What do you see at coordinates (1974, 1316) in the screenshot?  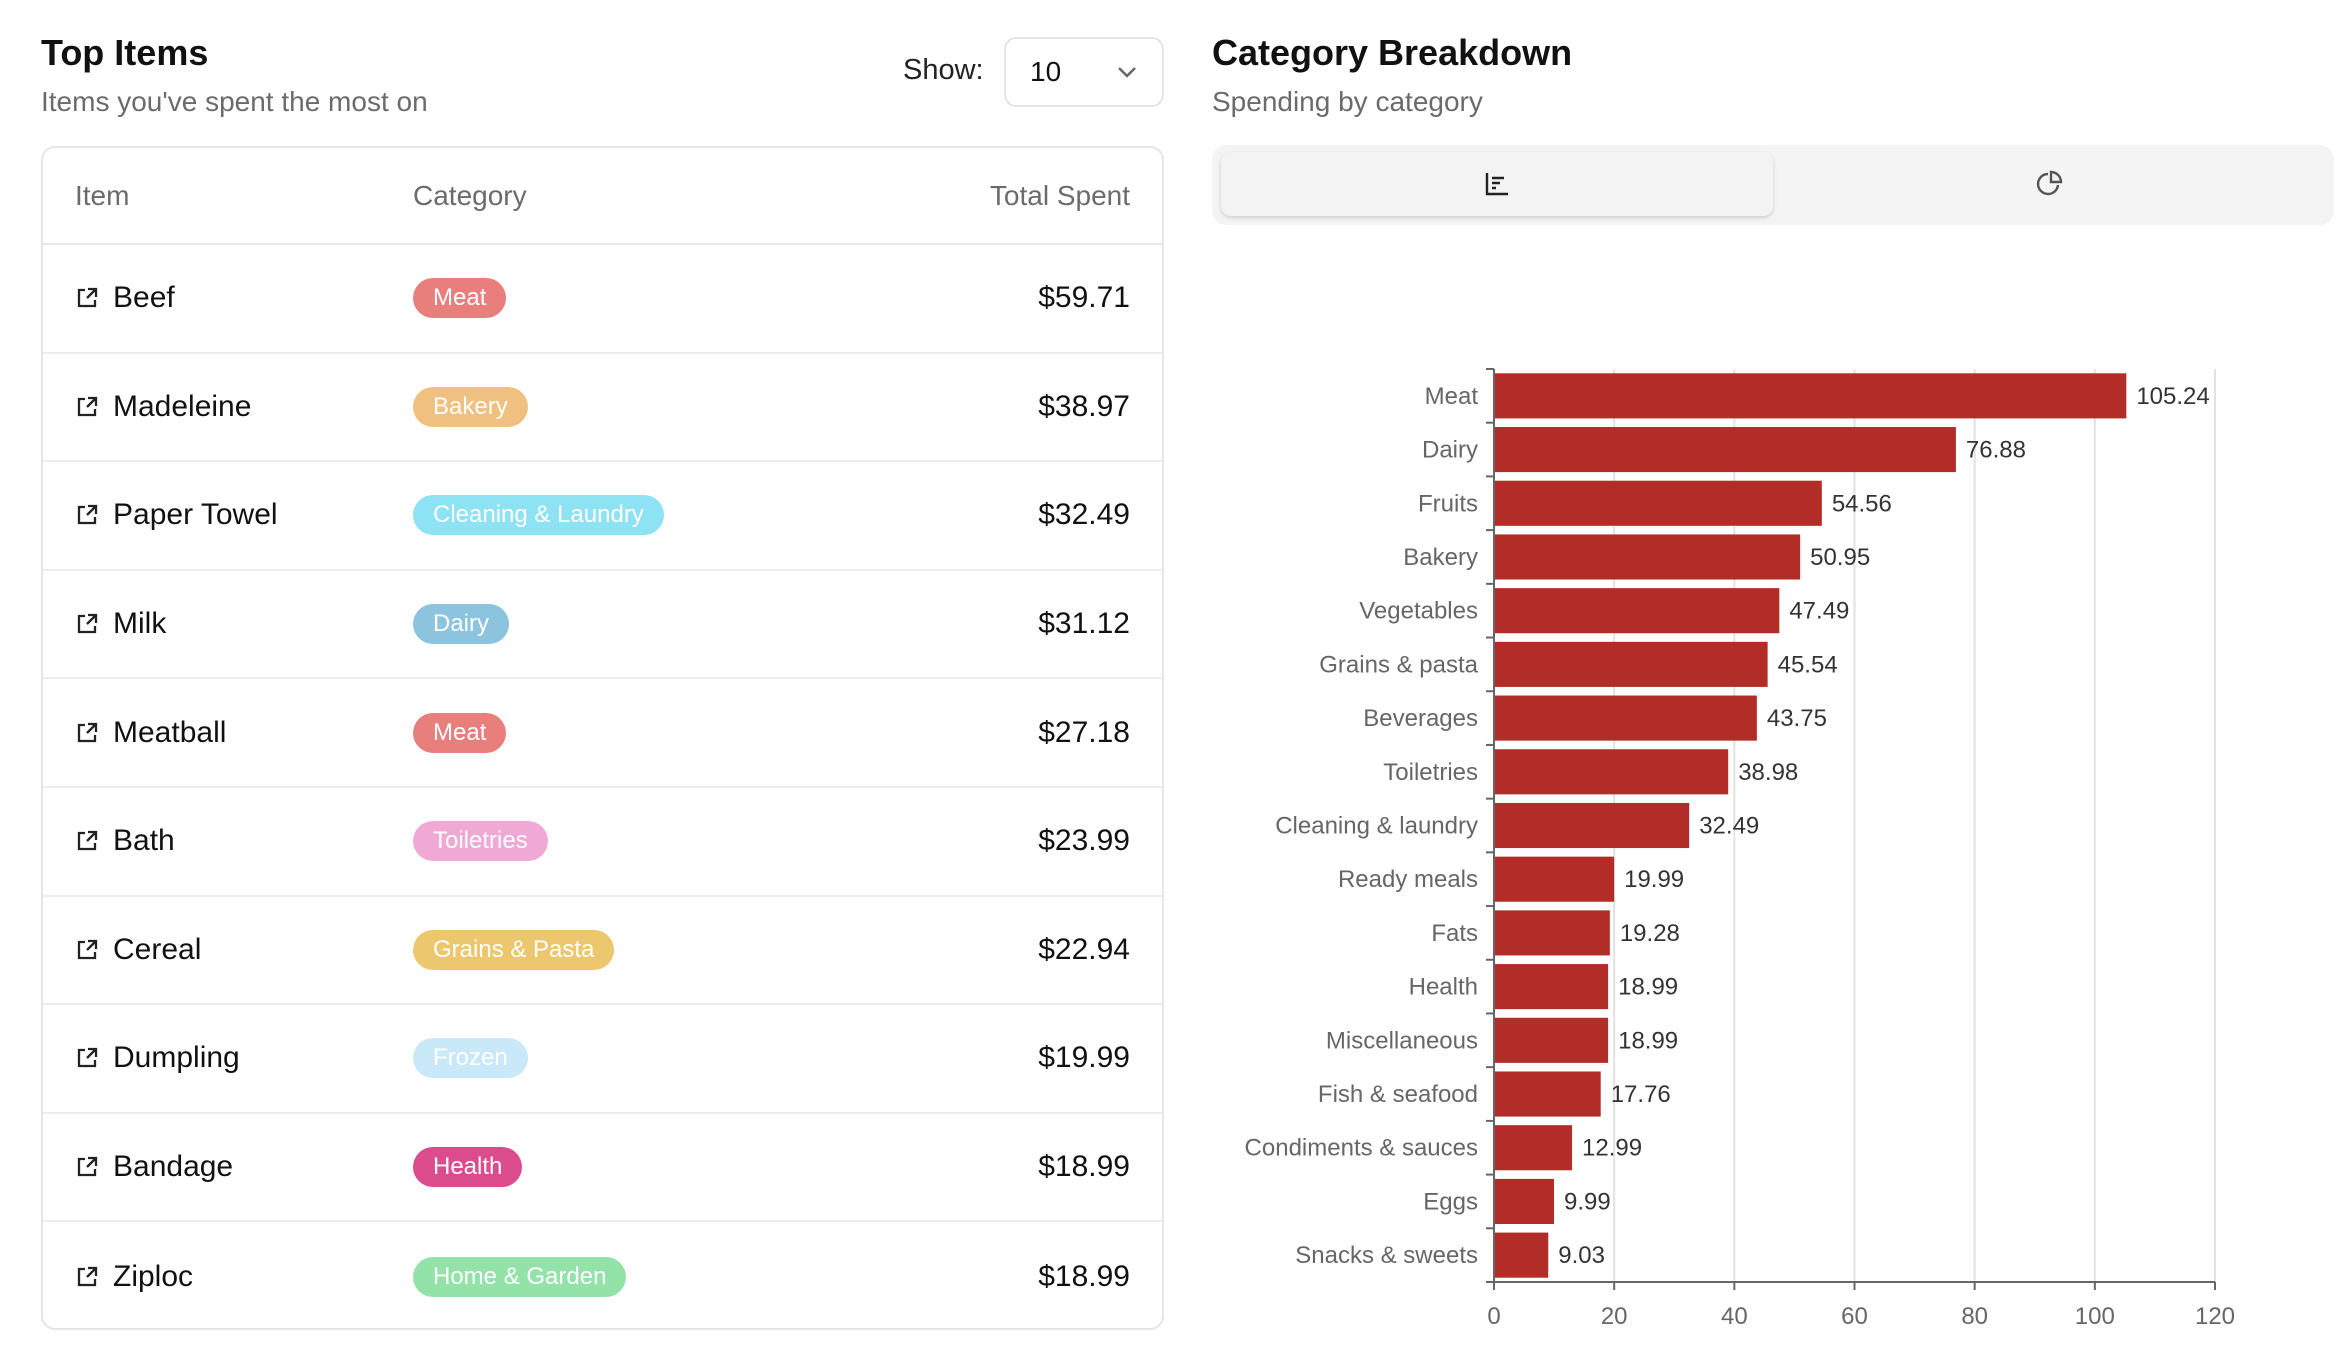 I see `x-tick-label: 80` at bounding box center [1974, 1316].